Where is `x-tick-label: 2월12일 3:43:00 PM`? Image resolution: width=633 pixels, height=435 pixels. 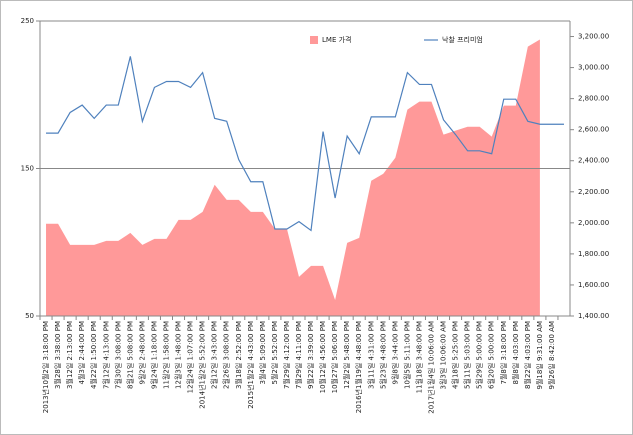
x-tick-label: 2월12일 3:43:00 PM is located at coordinates (214, 355).